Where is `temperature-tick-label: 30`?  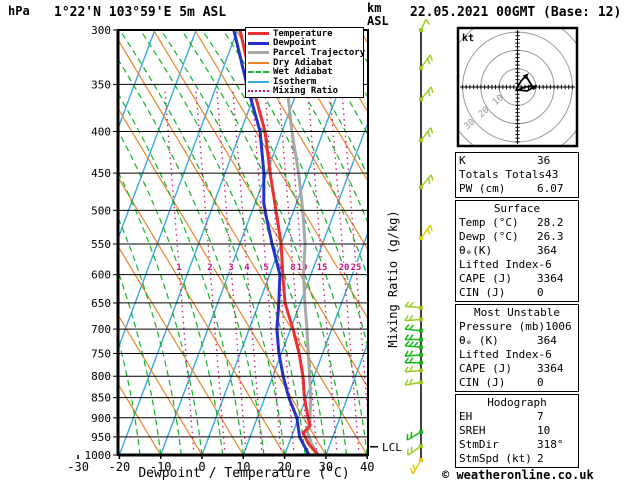
temperature-tick-label: 30 is located at coordinates (326, 467).